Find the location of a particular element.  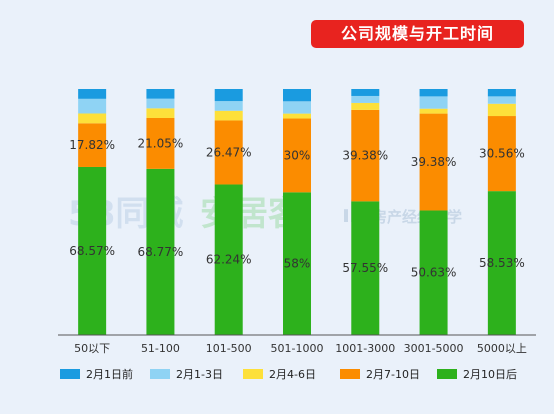

bar-segment-2月7-10日-5000以上 is located at coordinates (501, 154).